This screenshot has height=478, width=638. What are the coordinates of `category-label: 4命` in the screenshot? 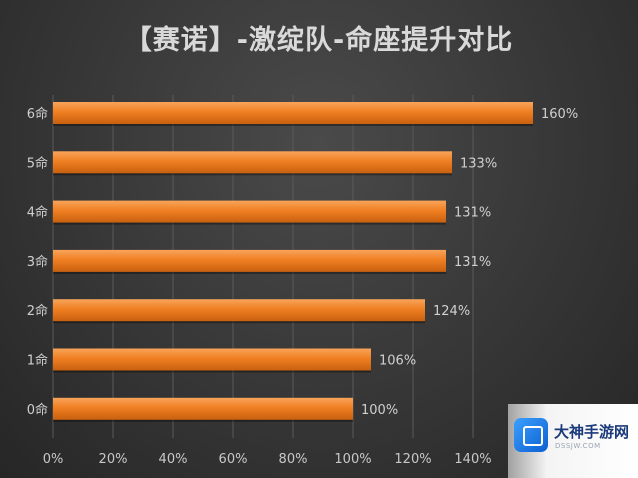 It's located at (37, 213).